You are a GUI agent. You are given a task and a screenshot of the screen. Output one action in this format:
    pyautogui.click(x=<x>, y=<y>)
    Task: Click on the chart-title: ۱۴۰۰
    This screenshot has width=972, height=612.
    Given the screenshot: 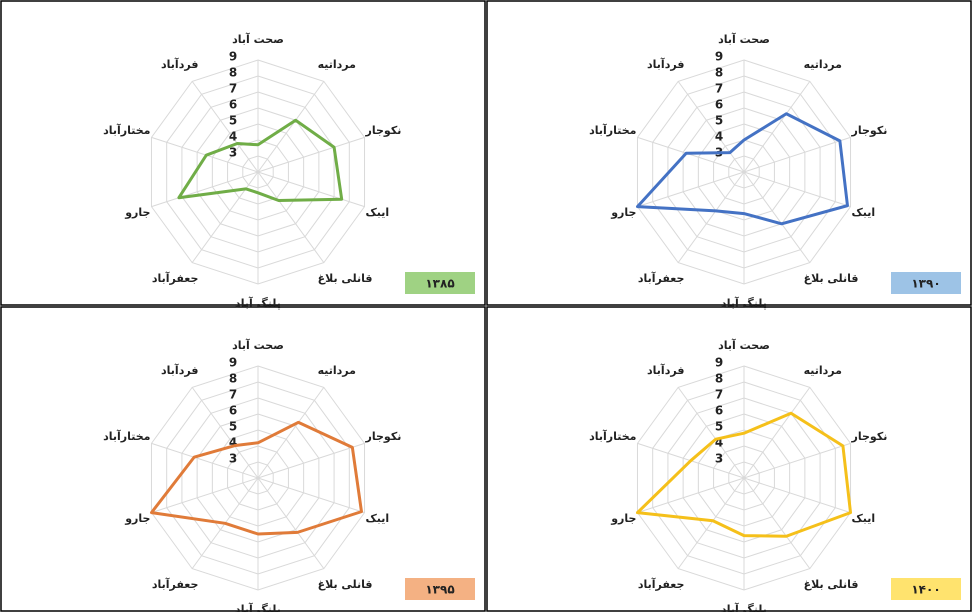 What is the action you would take?
    pyautogui.click(x=925, y=590)
    